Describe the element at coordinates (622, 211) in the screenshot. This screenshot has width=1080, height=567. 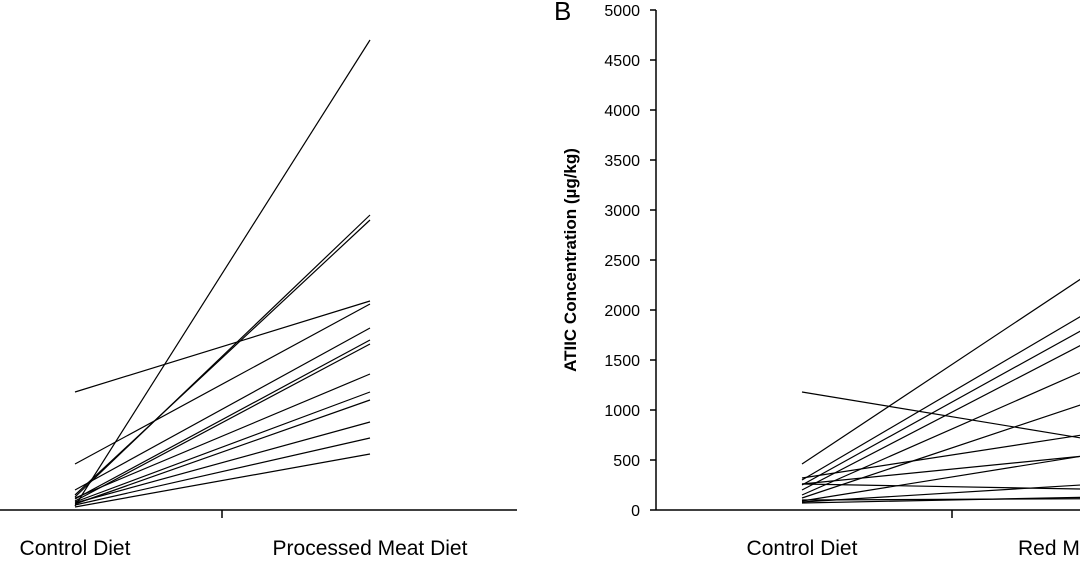
I see `right-y-tick-label-3000: 3000` at that location.